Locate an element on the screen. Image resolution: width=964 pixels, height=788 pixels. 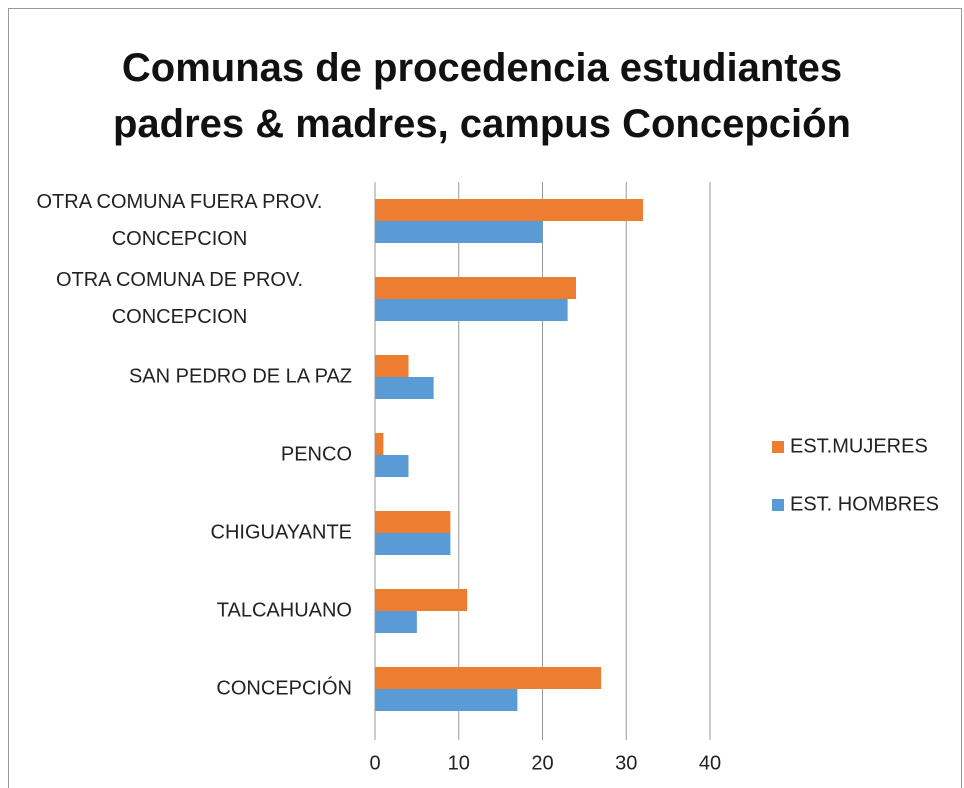
legend-label: EST.MUJERES is located at coordinates (859, 446).